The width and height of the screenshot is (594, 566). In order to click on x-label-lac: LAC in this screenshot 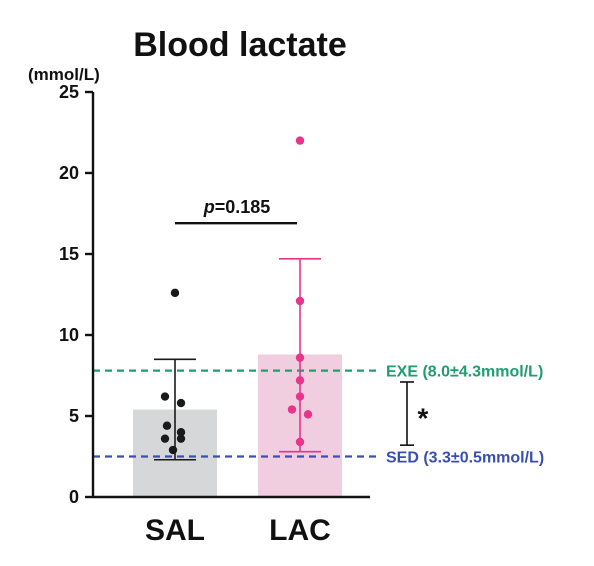, I will do `click(300, 530)`.